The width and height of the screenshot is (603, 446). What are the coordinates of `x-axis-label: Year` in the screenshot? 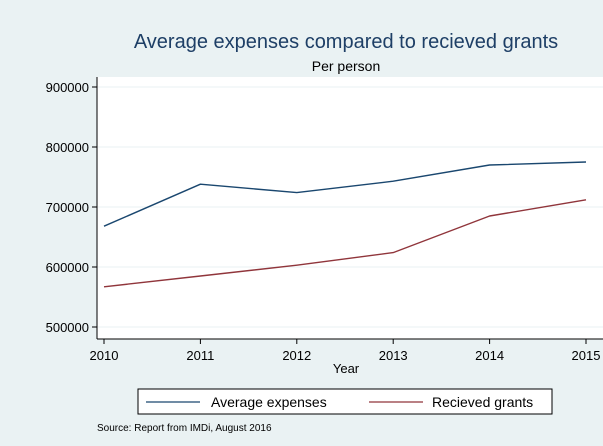 It's located at (346, 368).